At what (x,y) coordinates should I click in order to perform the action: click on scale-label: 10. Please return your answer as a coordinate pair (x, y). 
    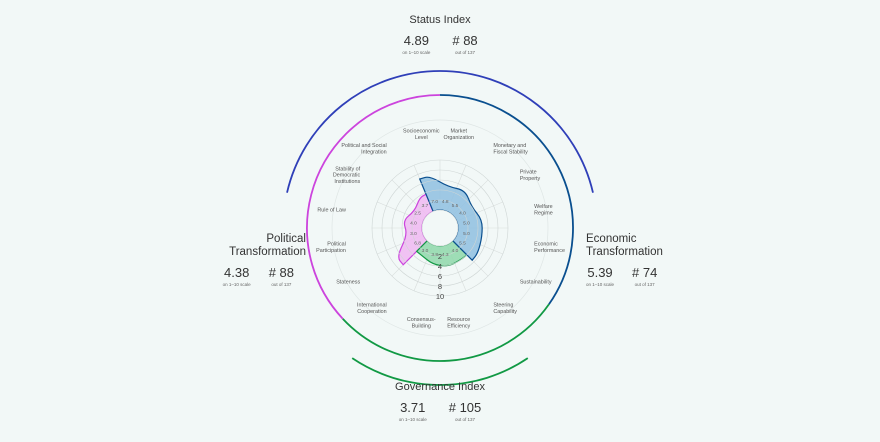
    Looking at the image, I should click on (440, 296).